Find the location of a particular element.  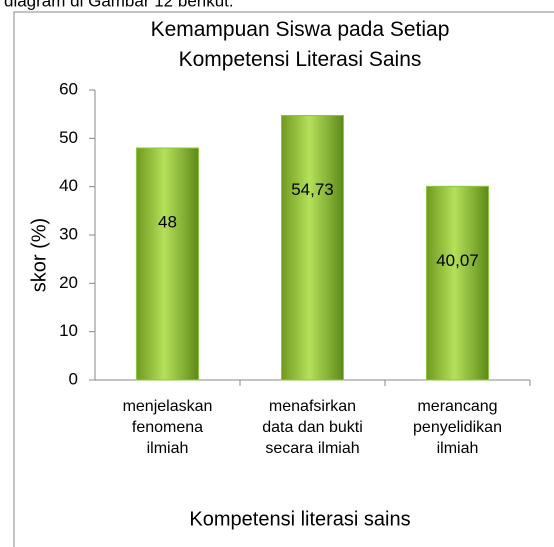

y-axis-label: skor (%) is located at coordinates (39, 255).